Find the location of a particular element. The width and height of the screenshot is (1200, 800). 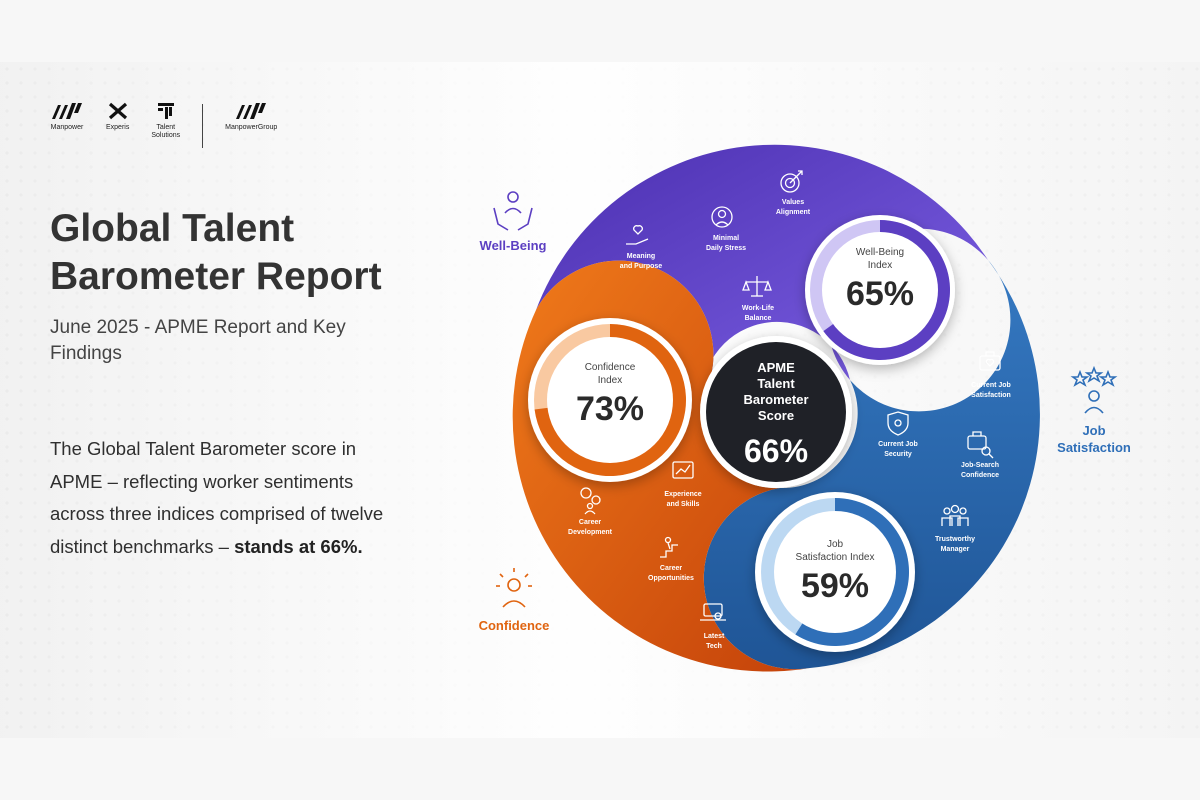

svg-text: Alignment is located at coordinates (793, 212).